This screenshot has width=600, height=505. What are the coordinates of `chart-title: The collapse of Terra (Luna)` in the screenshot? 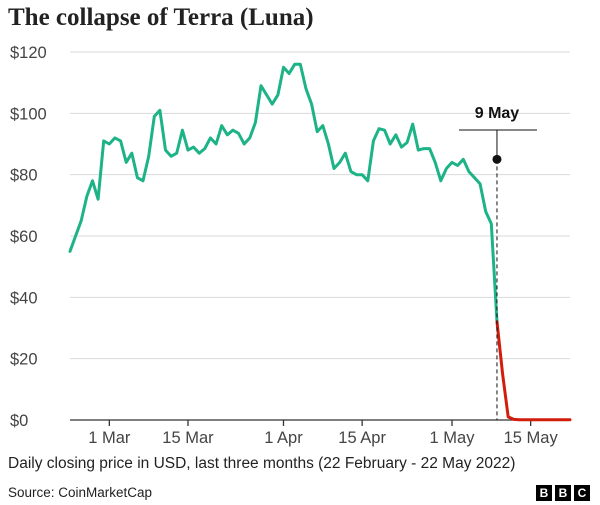 It's located at (161, 17).